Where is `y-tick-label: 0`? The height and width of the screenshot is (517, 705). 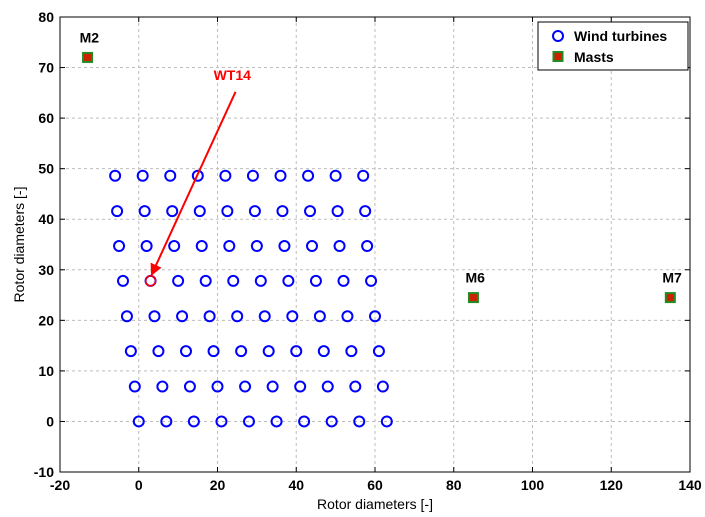
y-tick-label: 0 is located at coordinates (50, 421).